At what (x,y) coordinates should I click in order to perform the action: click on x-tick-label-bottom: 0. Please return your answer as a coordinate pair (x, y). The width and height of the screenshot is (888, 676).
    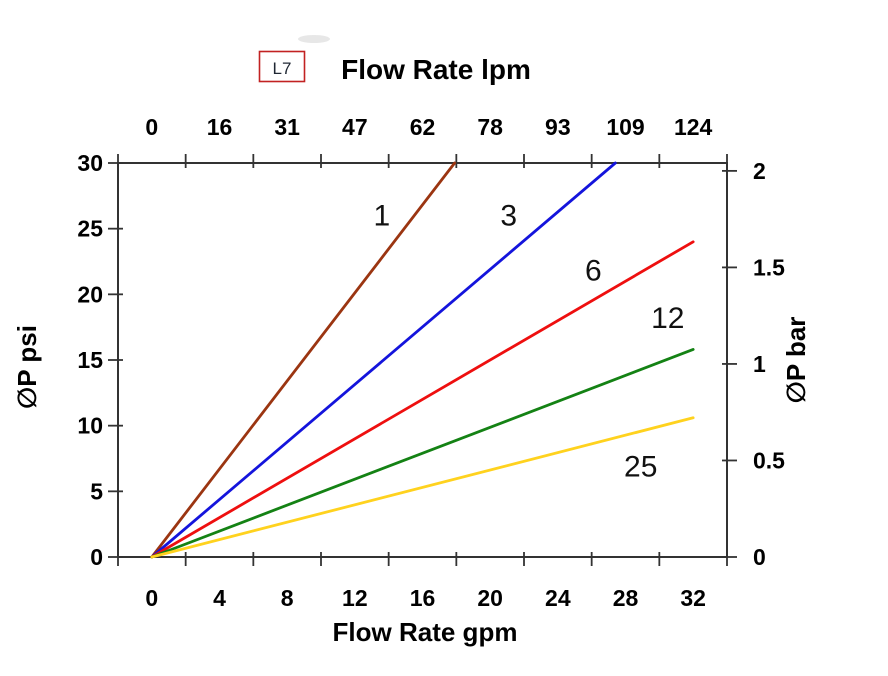
    Looking at the image, I should click on (151, 598).